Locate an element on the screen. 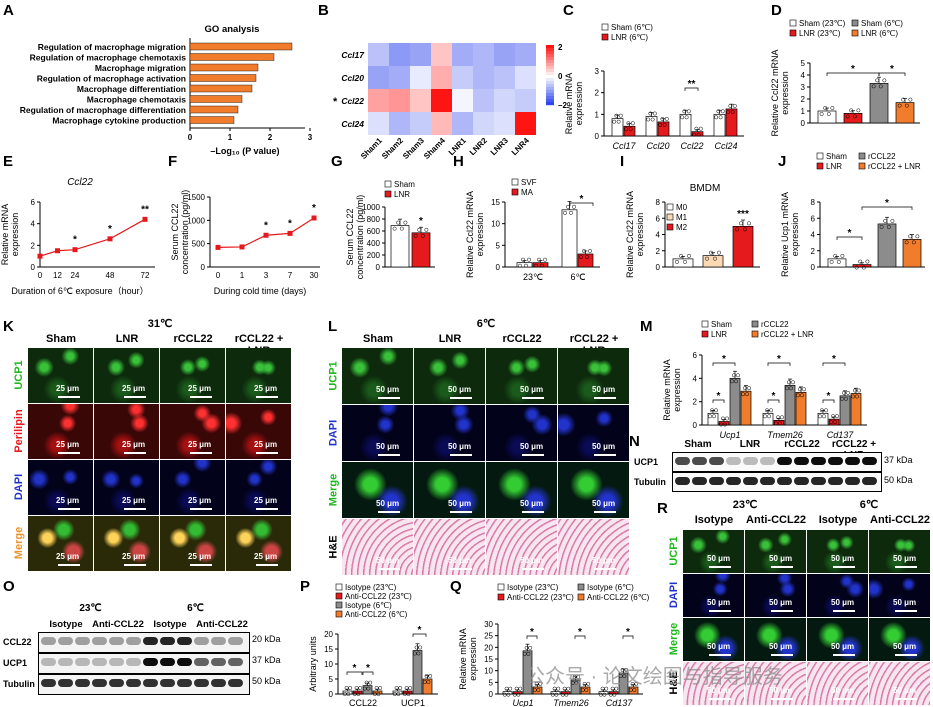  q-ytick-label-0: 0 is located at coordinates (491, 694).